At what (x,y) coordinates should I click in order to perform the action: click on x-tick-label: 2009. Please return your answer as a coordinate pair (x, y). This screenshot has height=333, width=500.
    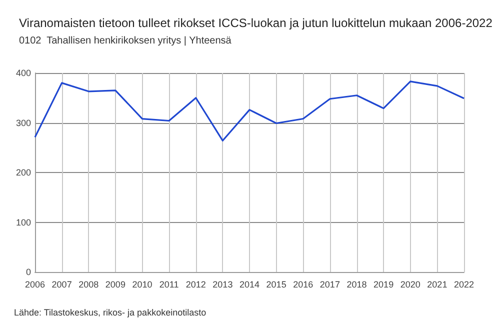
    Looking at the image, I should click on (115, 285).